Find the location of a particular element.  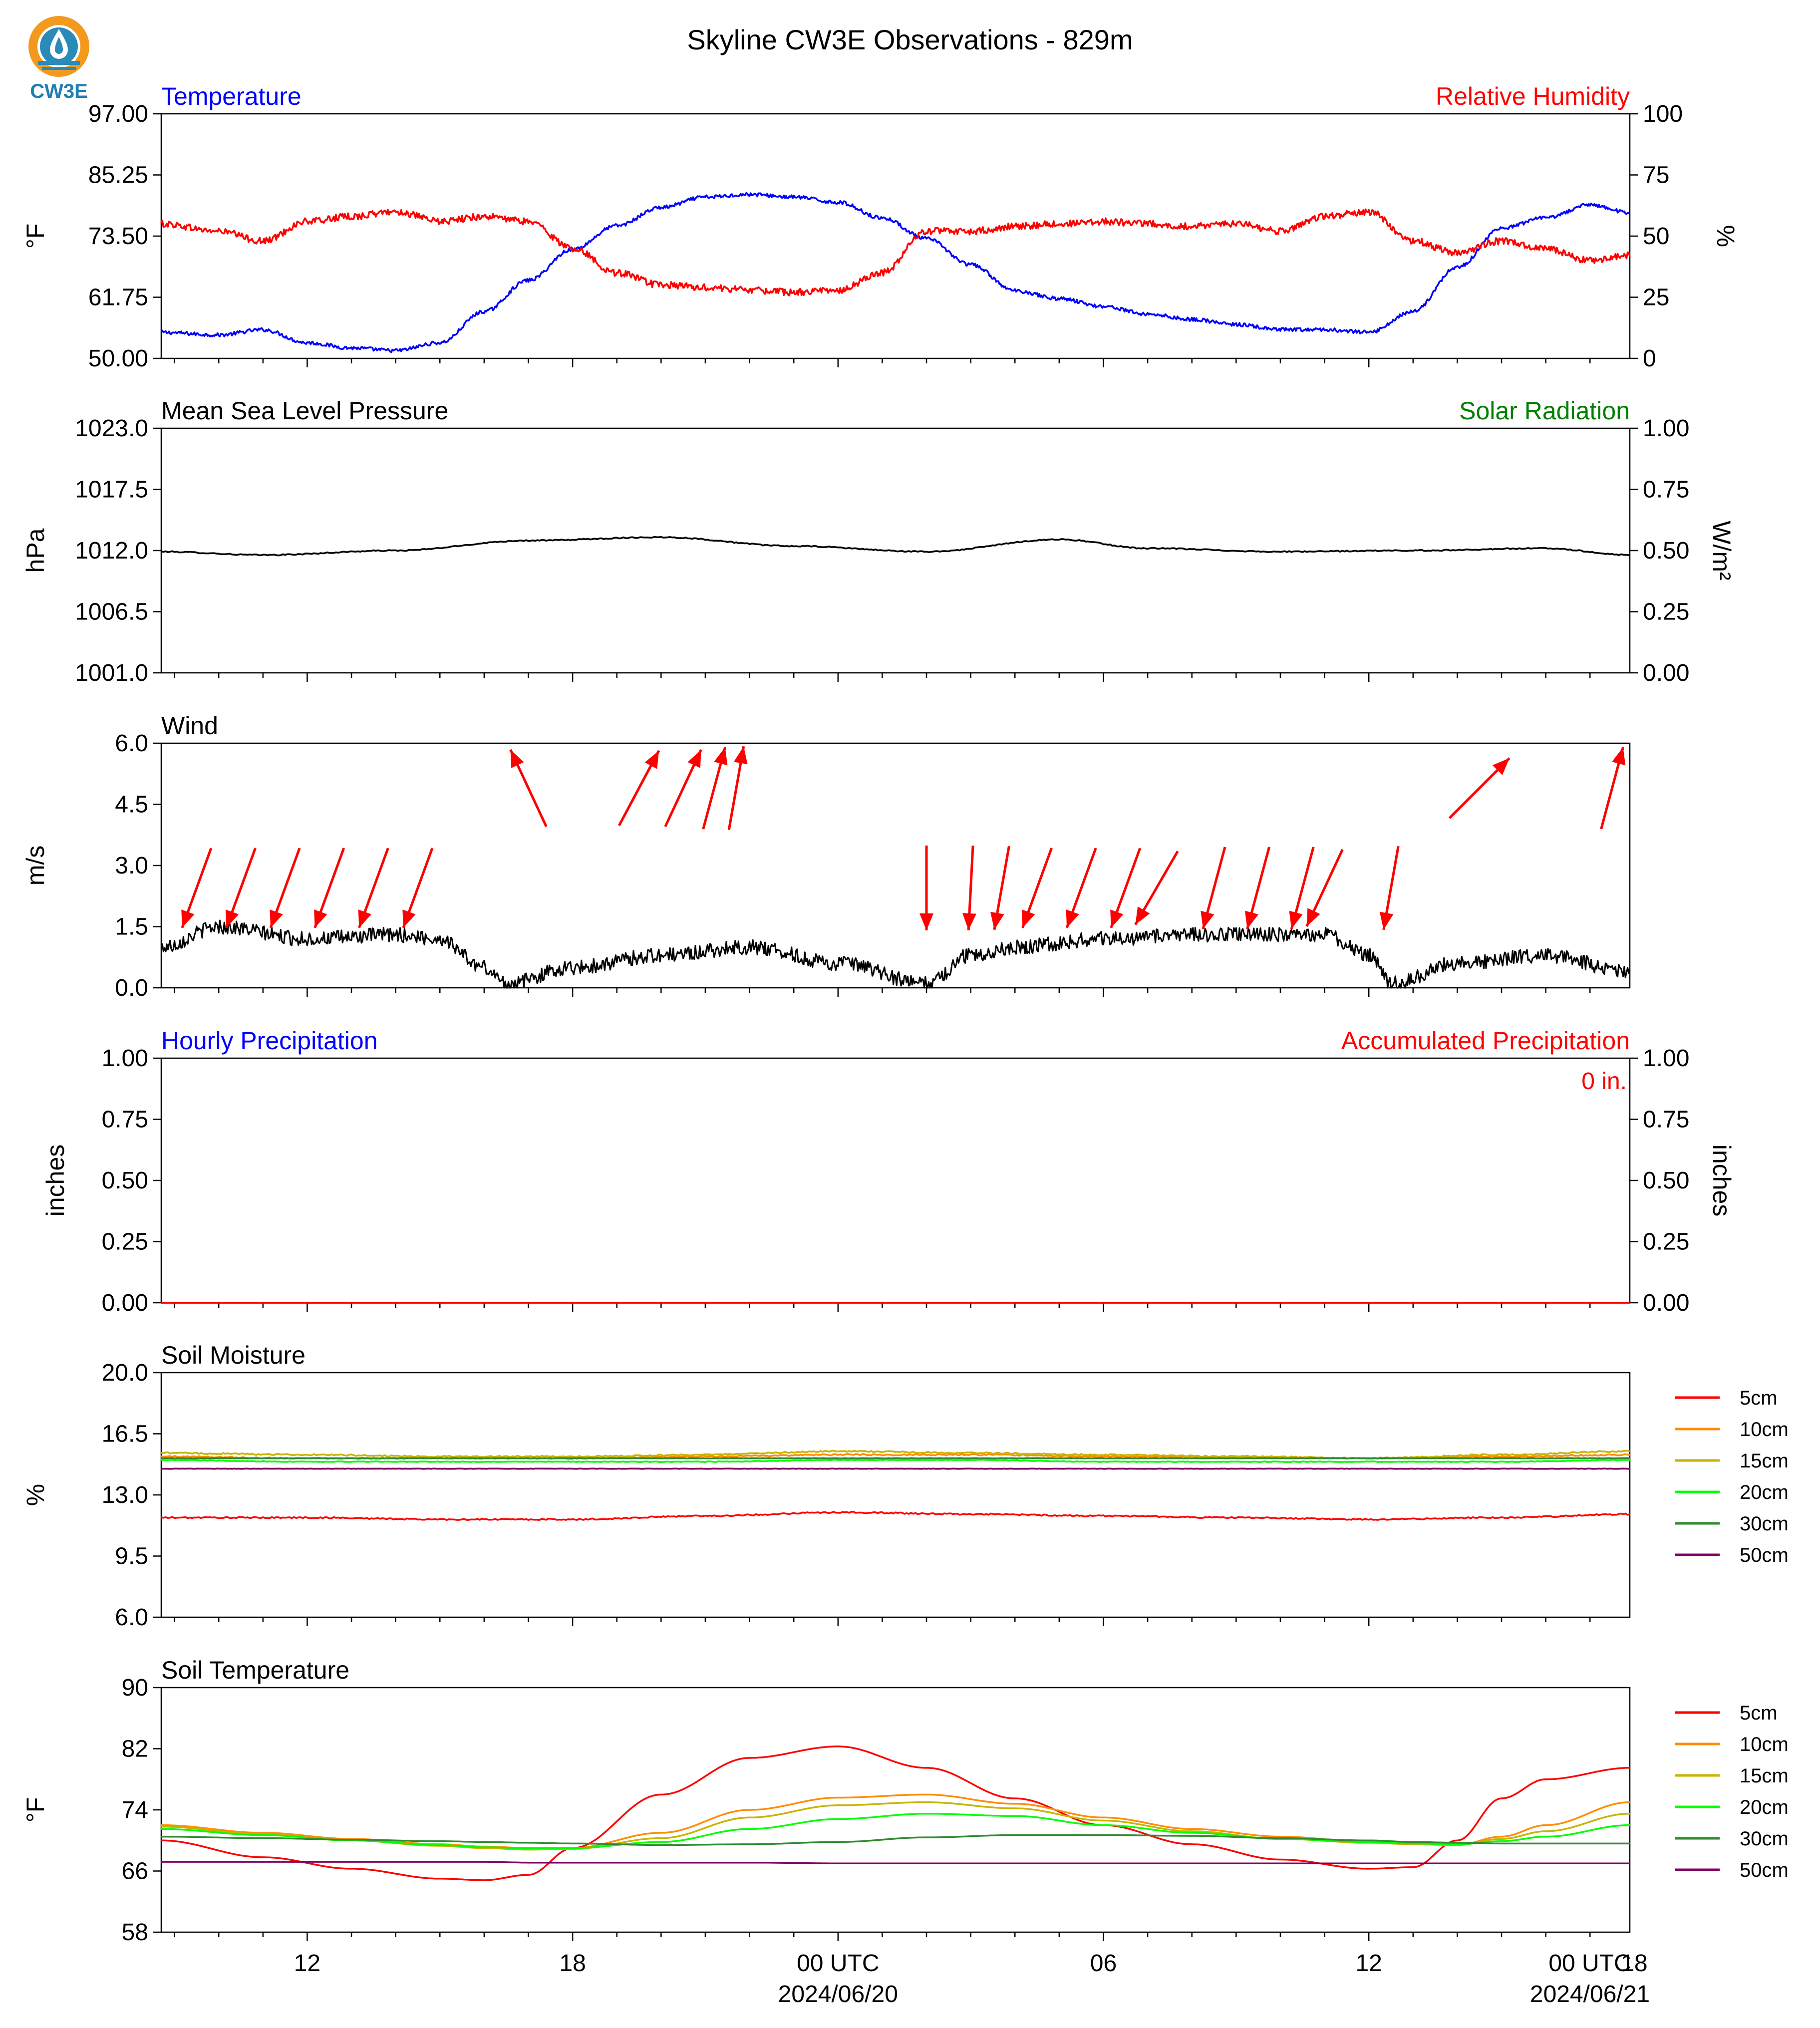

panel-title-right: Accumulated Precipitation is located at coordinates (1485, 1041).